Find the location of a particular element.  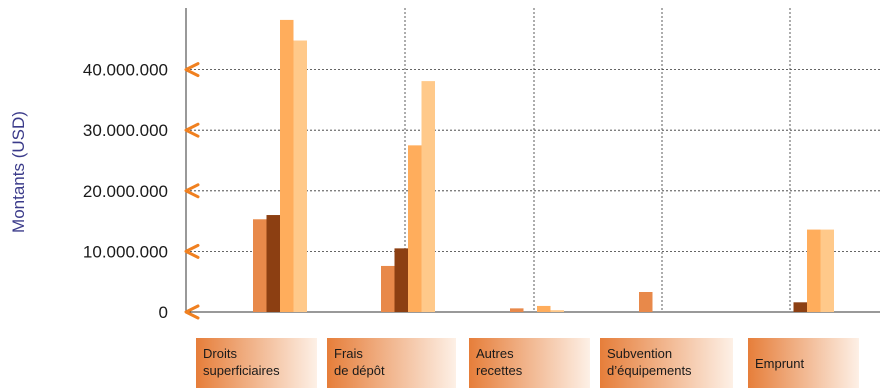

category-label-text: recettes is located at coordinates (499, 370).